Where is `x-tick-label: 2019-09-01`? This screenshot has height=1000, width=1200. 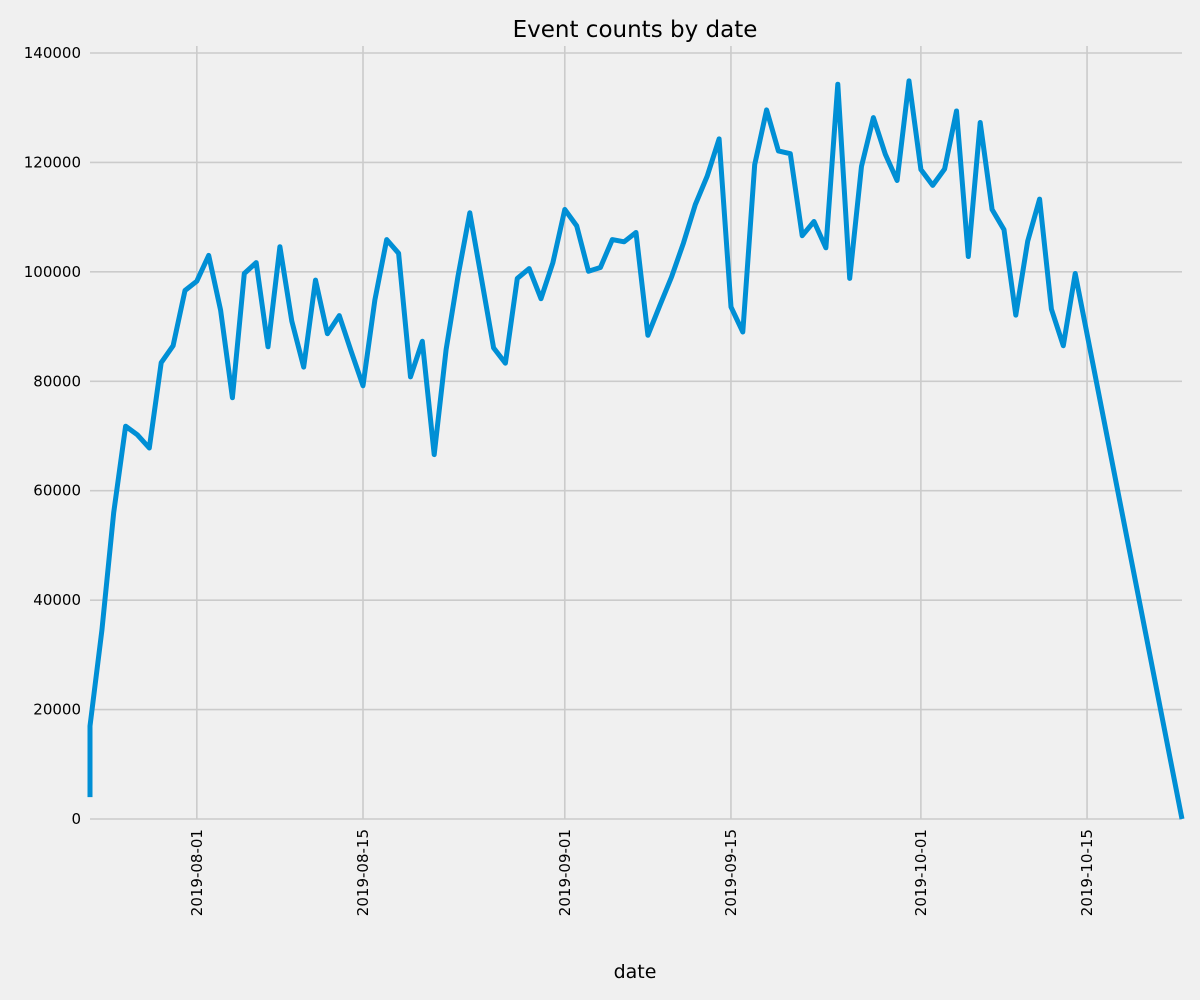
x-tick-label: 2019-09-01 is located at coordinates (565, 872).